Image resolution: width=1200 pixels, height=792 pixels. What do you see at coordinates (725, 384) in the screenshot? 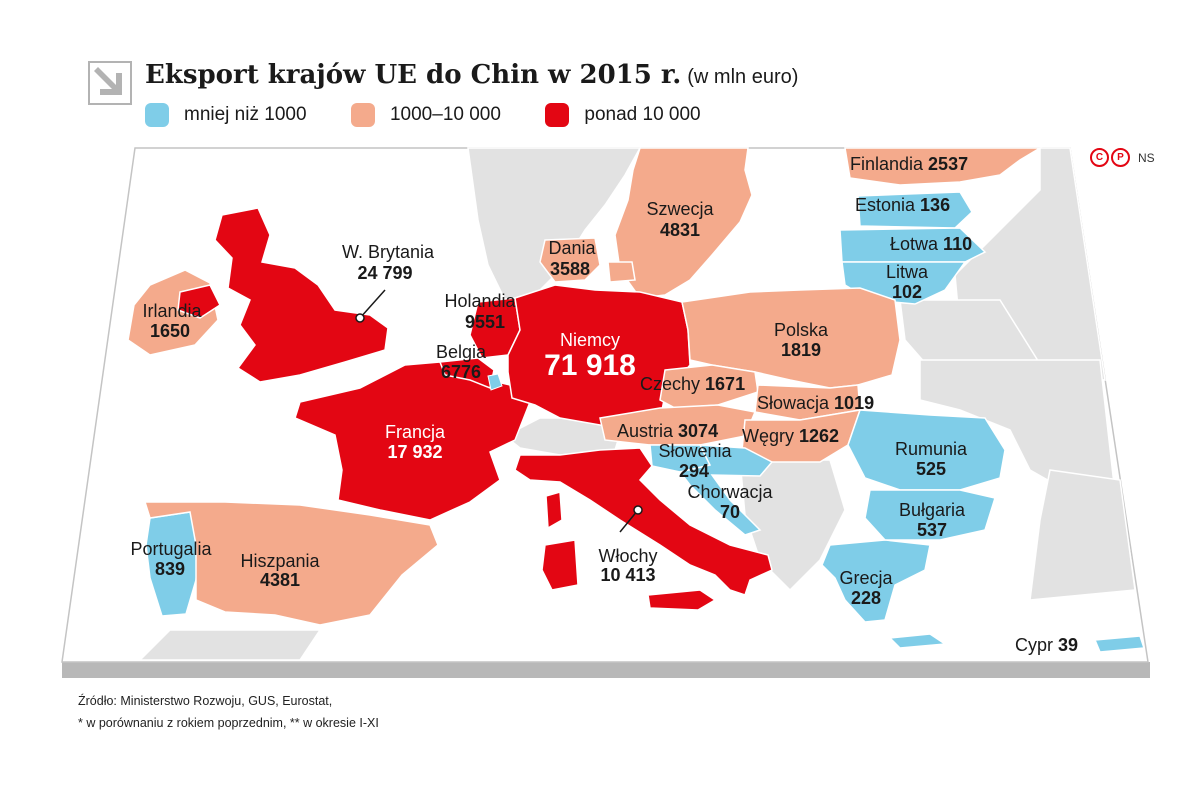
I see `label-czechia-value: 1671` at bounding box center [725, 384].